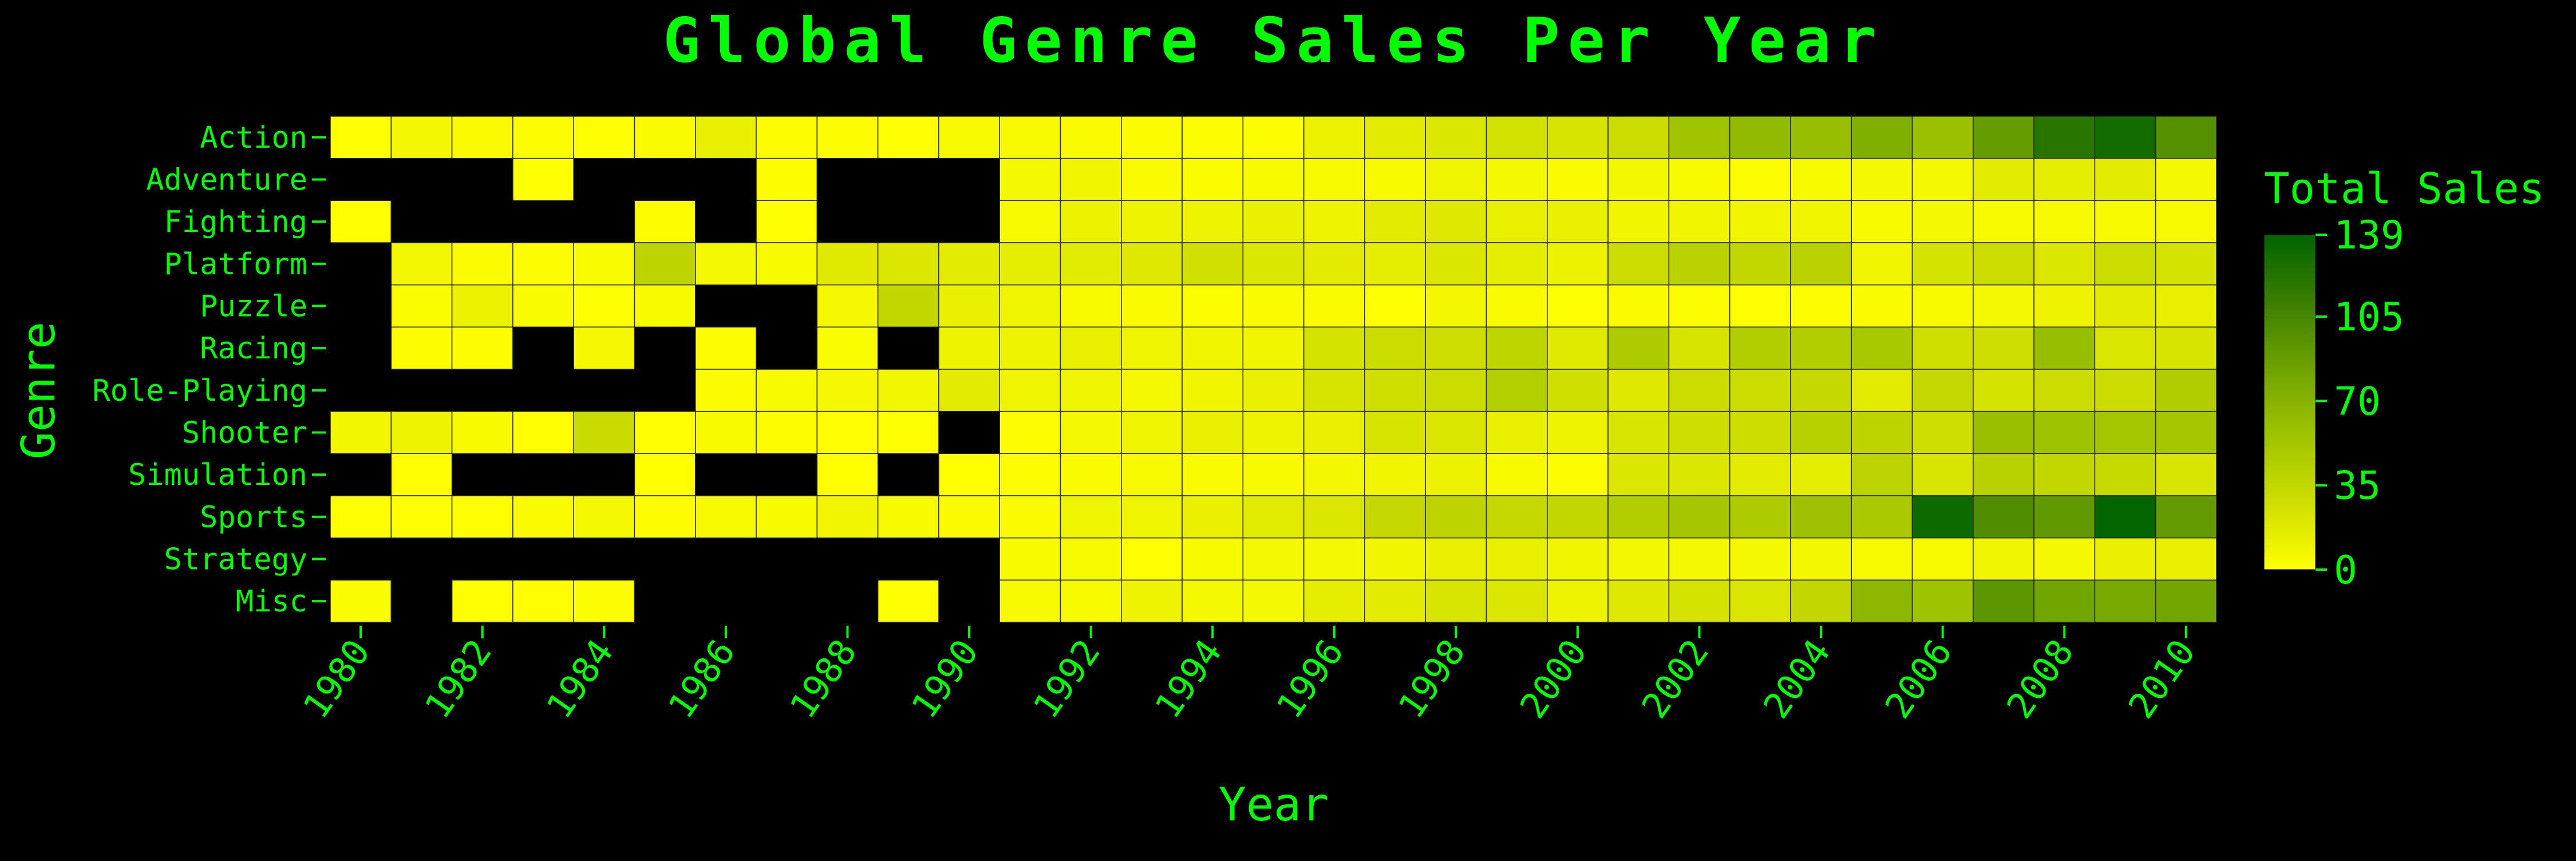 The width and height of the screenshot is (2576, 861). What do you see at coordinates (253, 348) in the screenshot?
I see `y-tick-label: Racing` at bounding box center [253, 348].